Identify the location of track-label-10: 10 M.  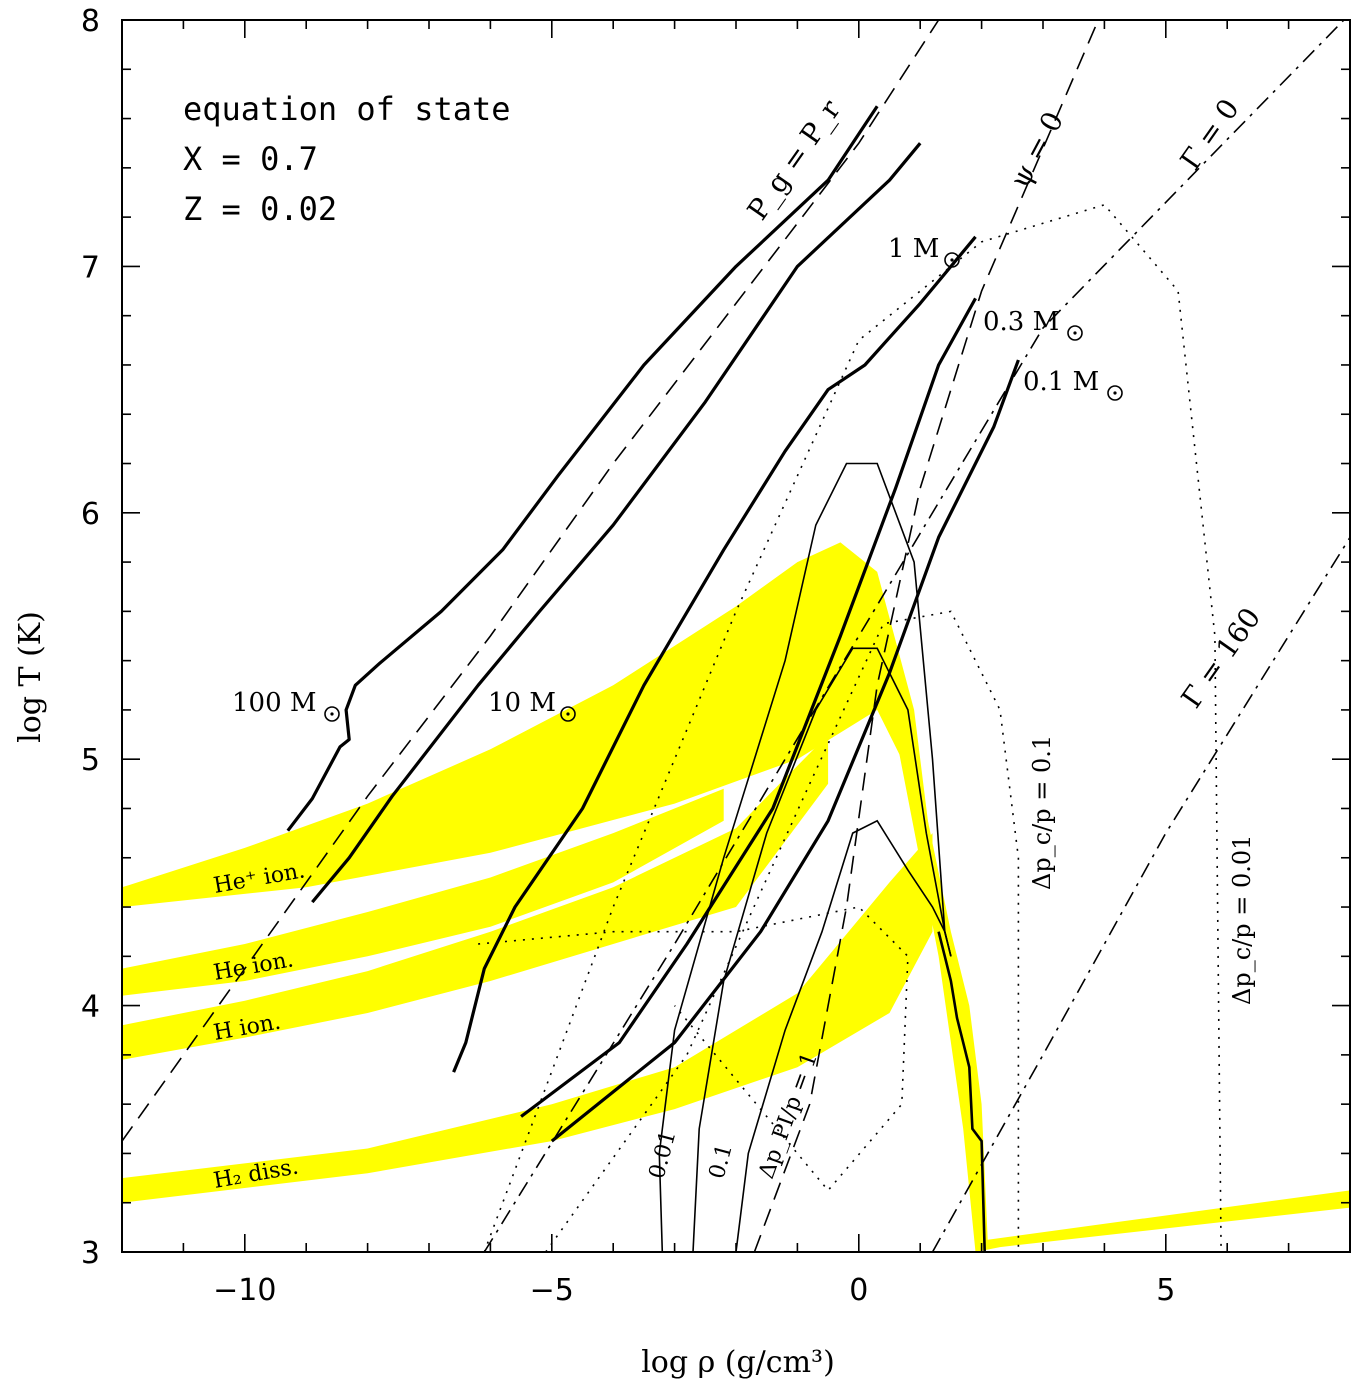
(522, 703).